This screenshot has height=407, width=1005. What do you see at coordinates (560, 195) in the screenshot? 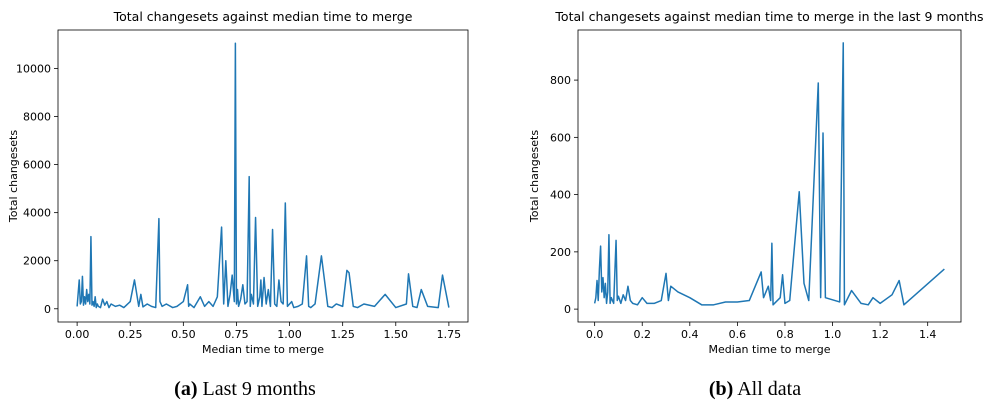
I see `chart-b-ytick-label: 400` at bounding box center [560, 195].